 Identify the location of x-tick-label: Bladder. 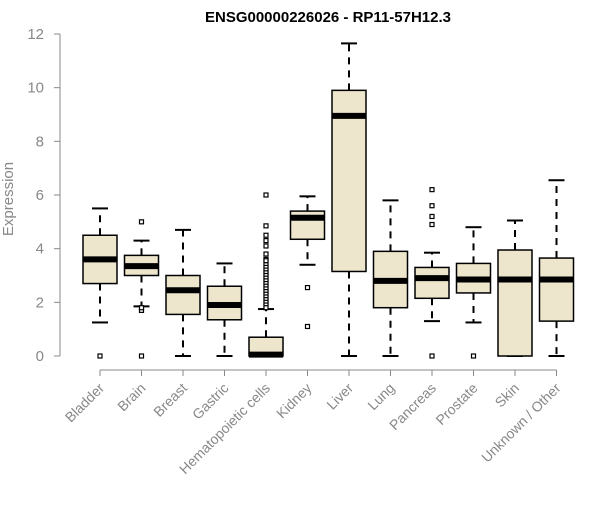
(85, 403).